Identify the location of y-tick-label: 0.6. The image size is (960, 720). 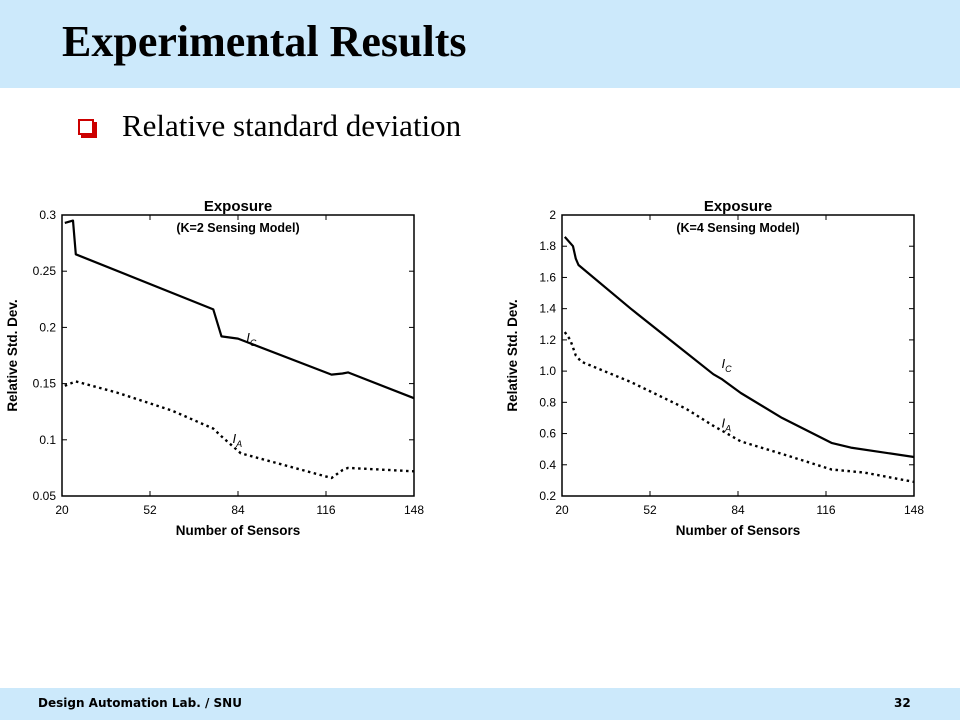
(547, 434).